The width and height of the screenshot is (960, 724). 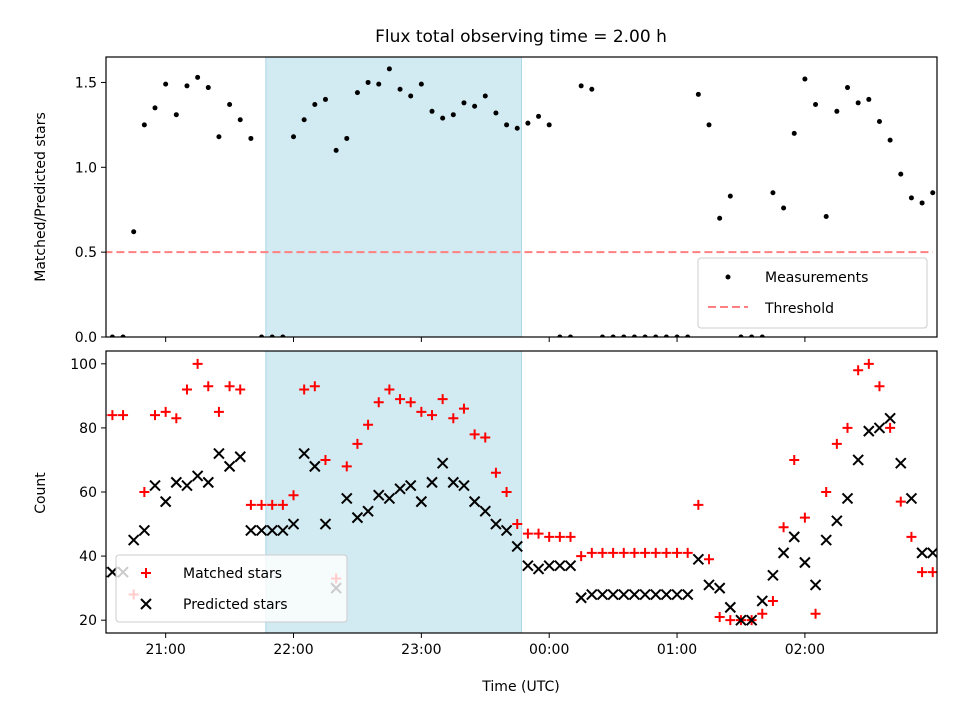 What do you see at coordinates (86, 83) in the screenshot?
I see `top-y-tick-label: 1.5` at bounding box center [86, 83].